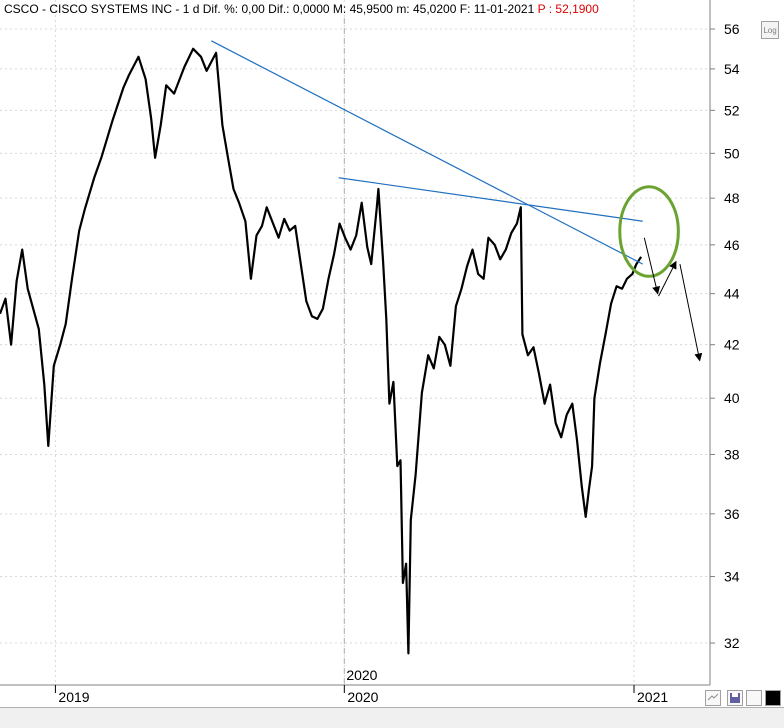  I want to click on y-tick-label: 34, so click(732, 577).